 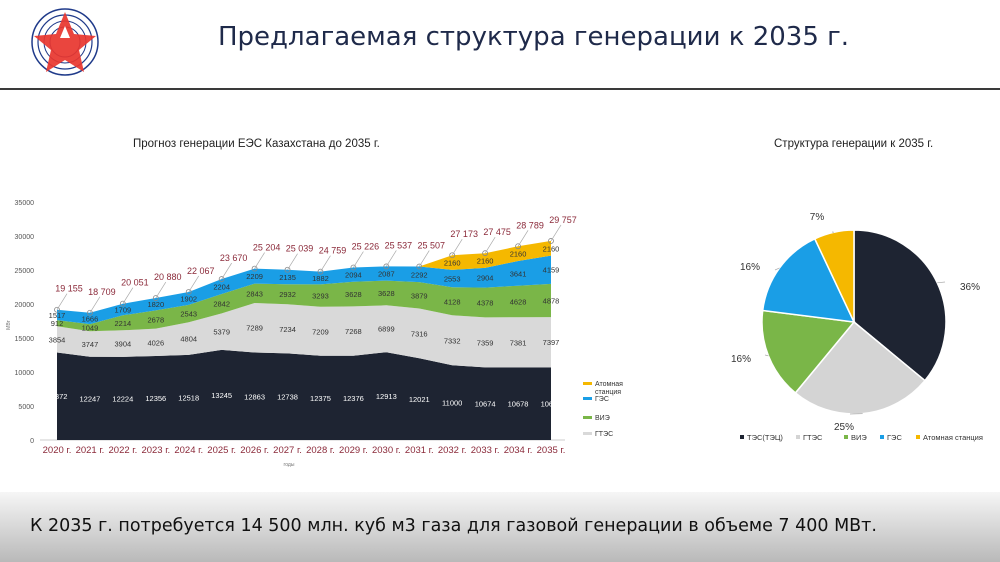 I want to click on pie-value-label: 36%, so click(x=970, y=287).